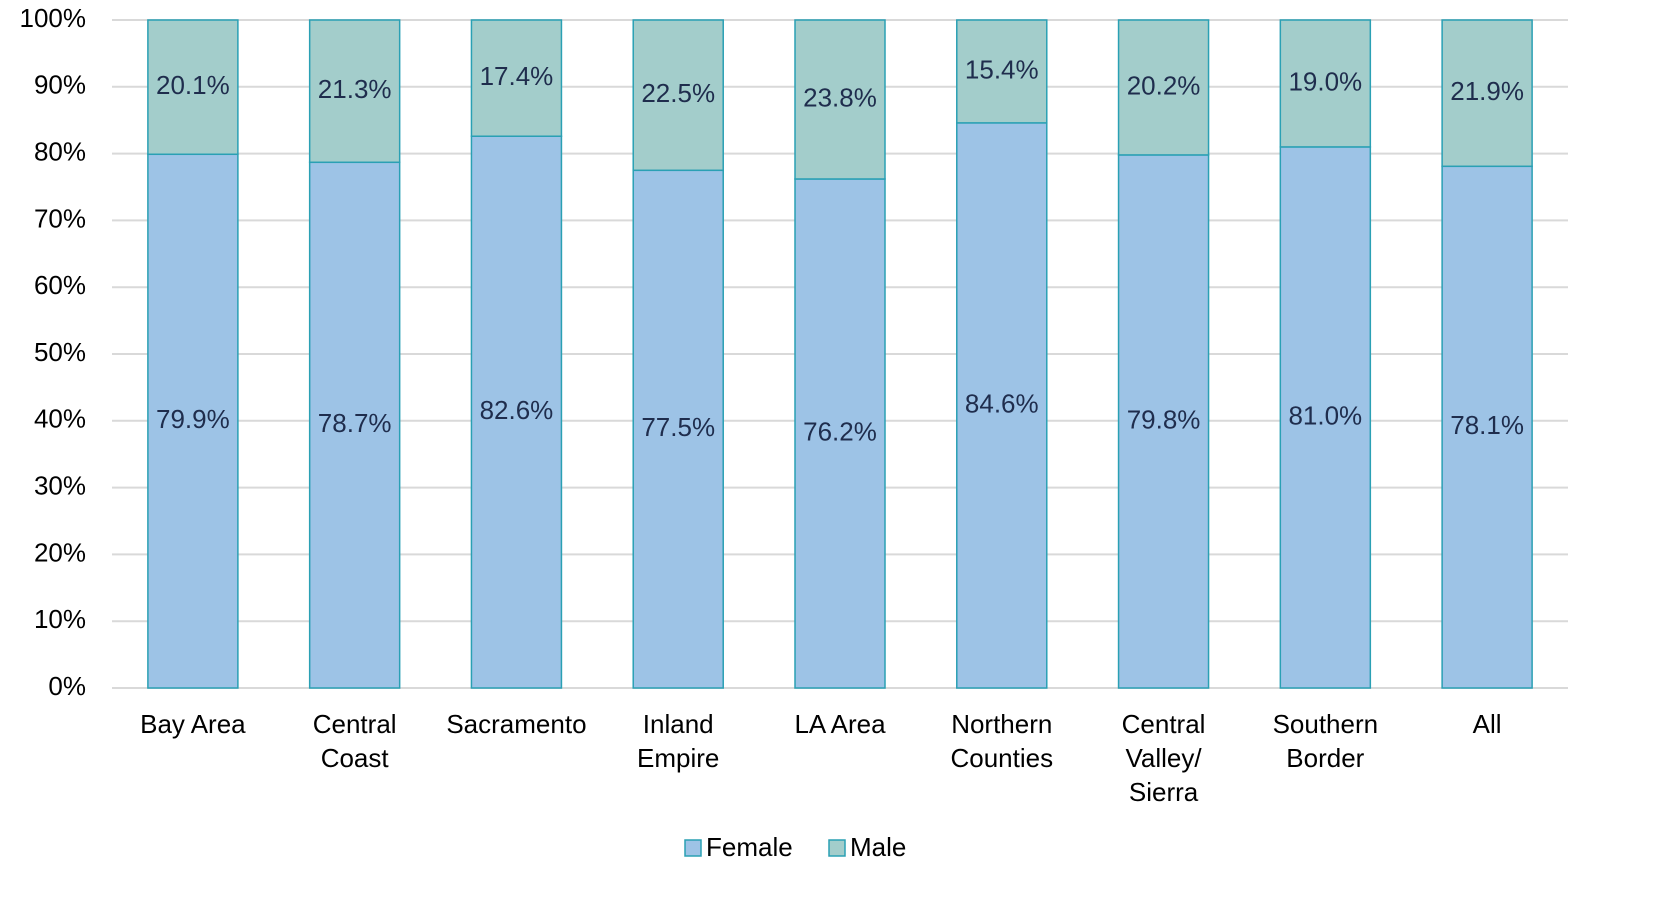  I want to click on data-label: 79.8%, so click(1164, 419).